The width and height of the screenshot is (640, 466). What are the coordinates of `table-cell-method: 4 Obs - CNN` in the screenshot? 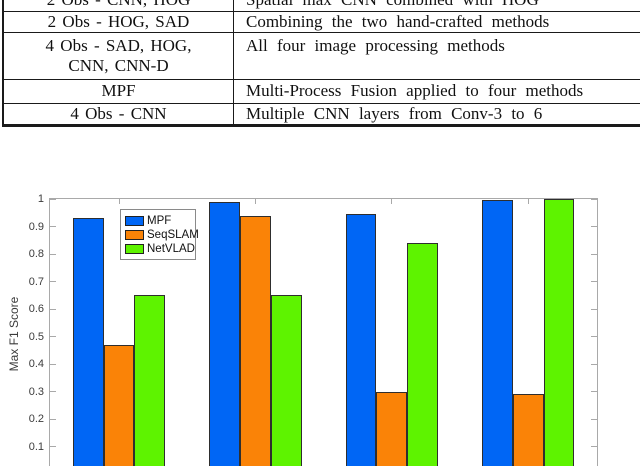 It's located at (118, 114).